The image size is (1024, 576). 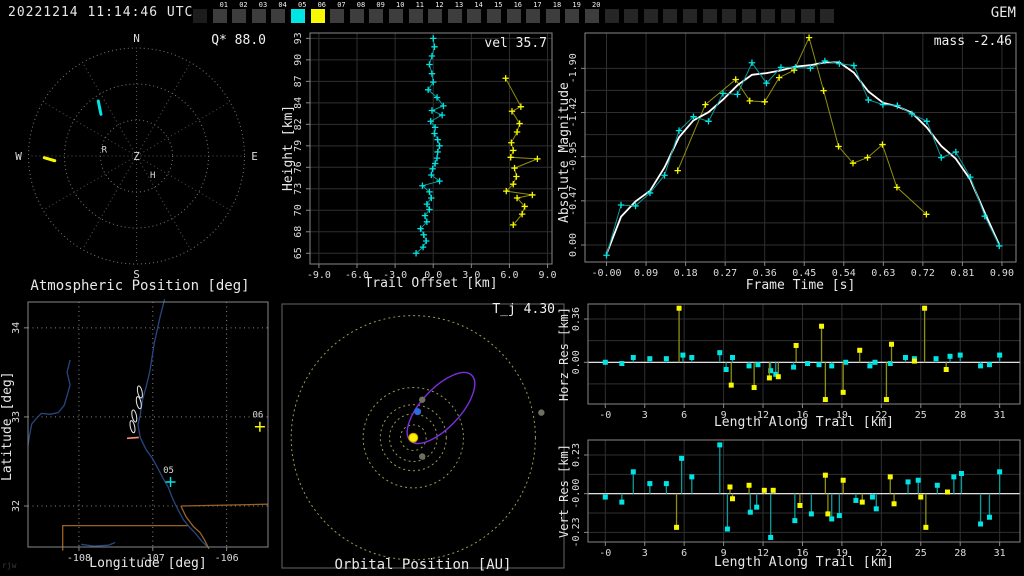 I want to click on tisserand-stat-label: T_j 4.30, so click(x=523, y=309).